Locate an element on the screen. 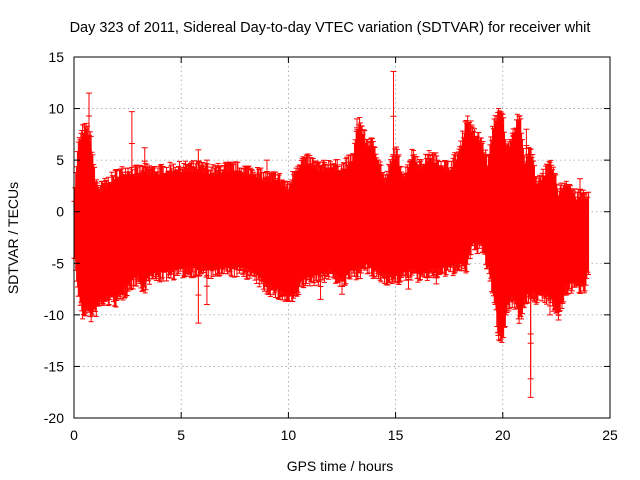  y-tick-label: -10 is located at coordinates (54, 315).